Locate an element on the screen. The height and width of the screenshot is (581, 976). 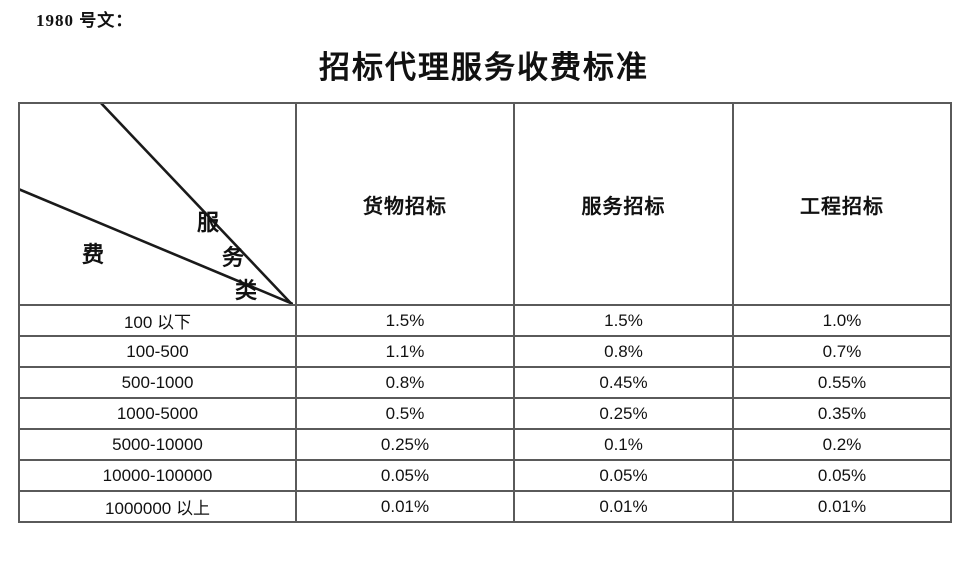
row-label: 1000-5000 is located at coordinates (157, 413).